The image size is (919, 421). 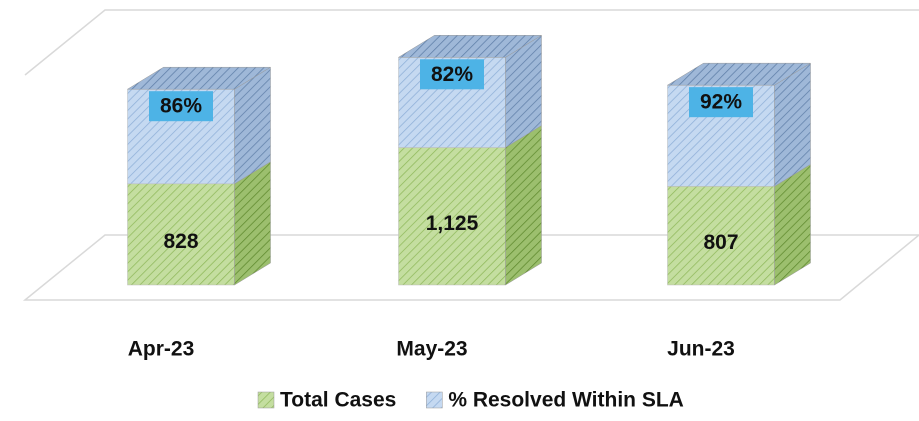 What do you see at coordinates (338, 400) in the screenshot?
I see `legend-label: Total Cases` at bounding box center [338, 400].